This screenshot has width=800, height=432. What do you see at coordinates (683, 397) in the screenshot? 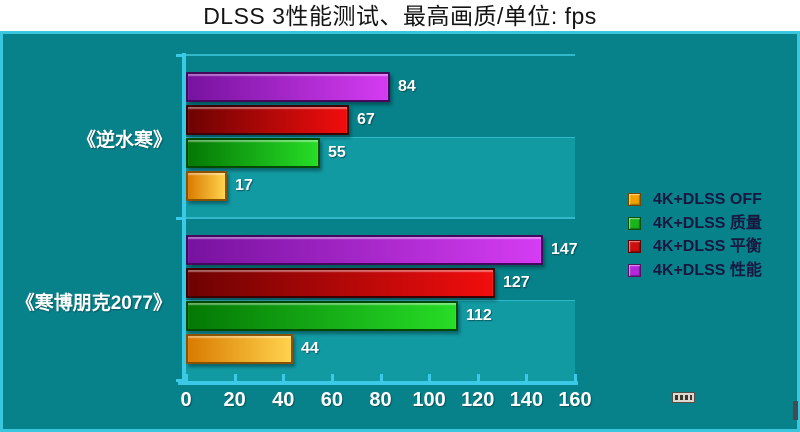
I see `watermark-badge-icon` at bounding box center [683, 397].